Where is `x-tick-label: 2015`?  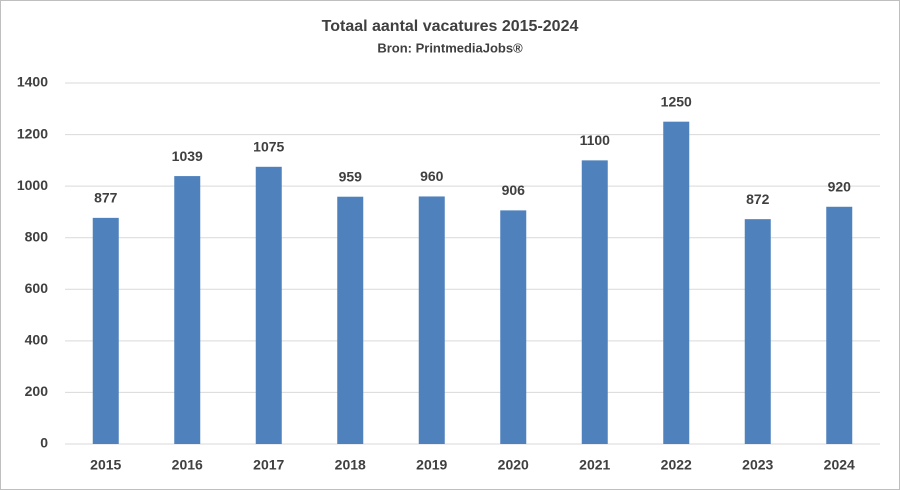 x-tick-label: 2015 is located at coordinates (105, 465).